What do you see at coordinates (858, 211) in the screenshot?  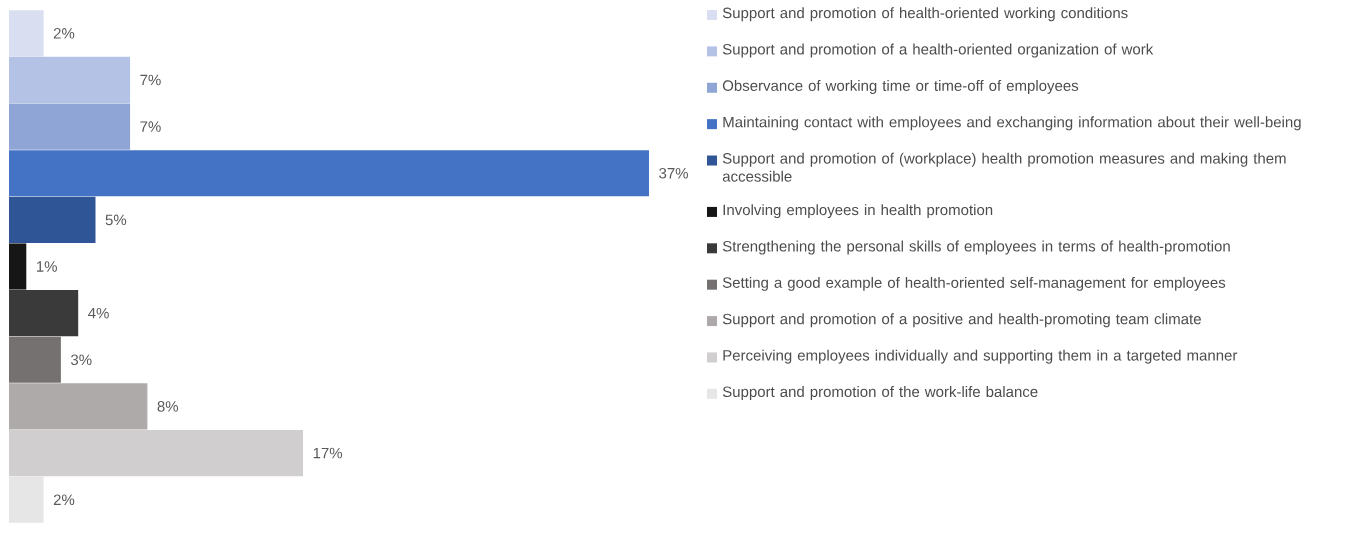 I see `legend-label: Involving employees in health promotion` at bounding box center [858, 211].